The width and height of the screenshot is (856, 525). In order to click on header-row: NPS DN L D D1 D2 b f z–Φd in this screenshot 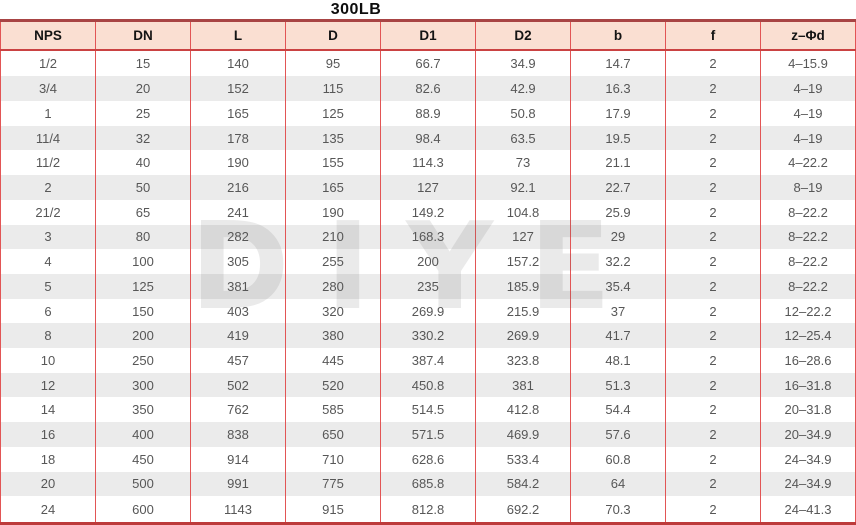, I will do `click(428, 35)`.